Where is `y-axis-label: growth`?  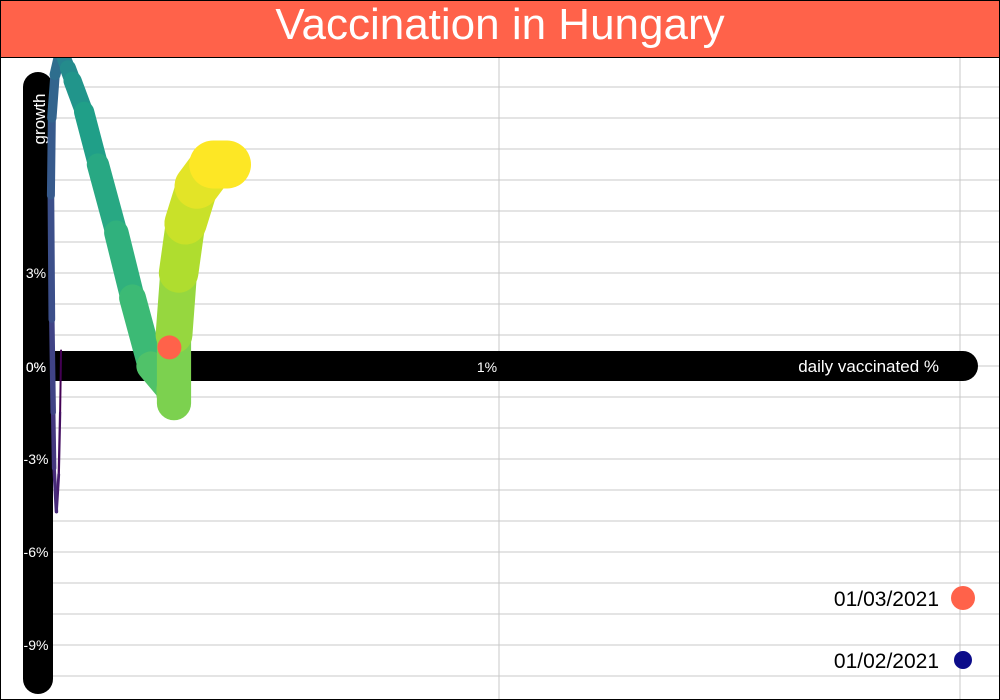
y-axis-label: growth is located at coordinates (39, 118).